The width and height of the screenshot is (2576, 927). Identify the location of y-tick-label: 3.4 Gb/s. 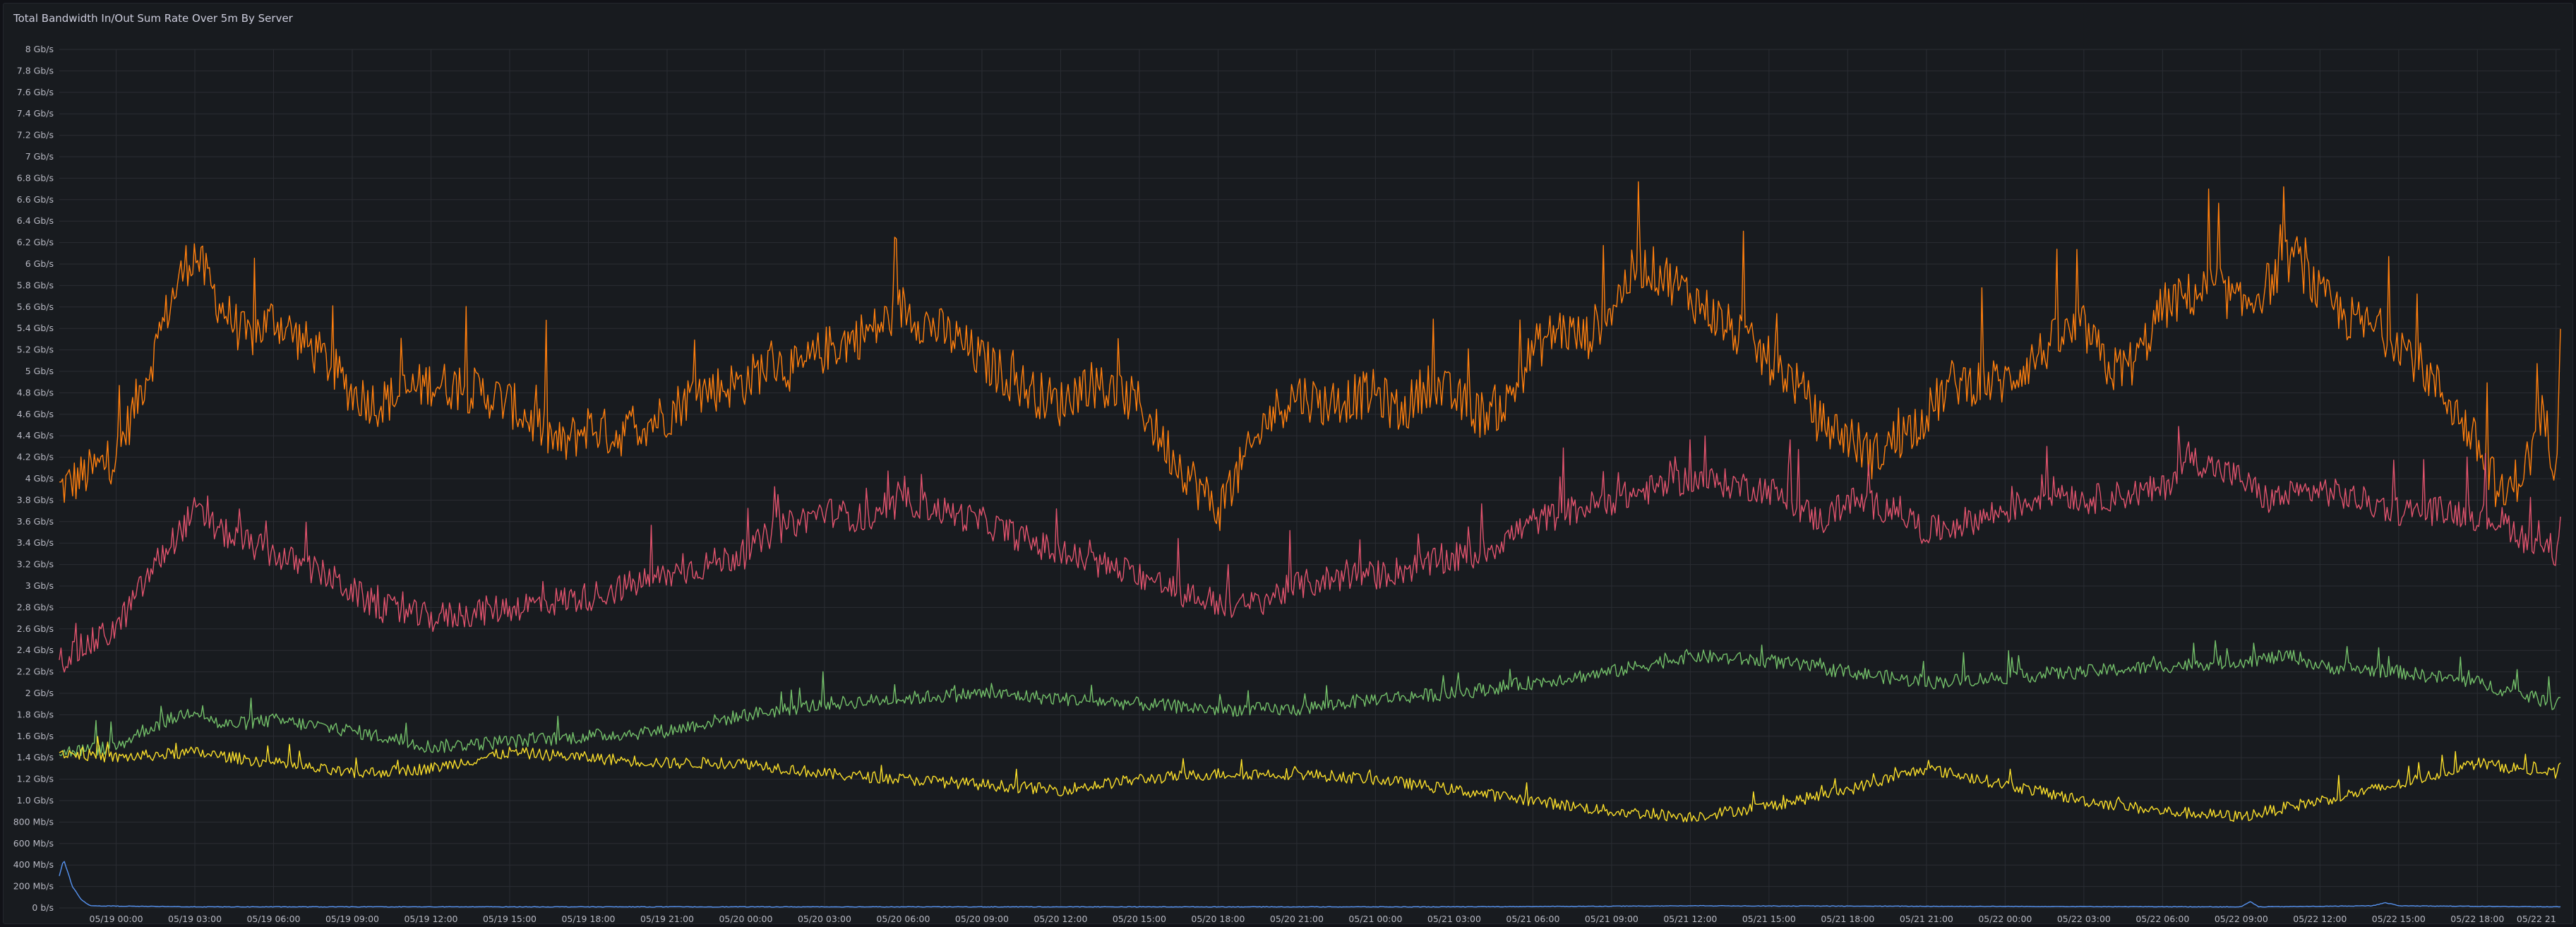
(35, 542).